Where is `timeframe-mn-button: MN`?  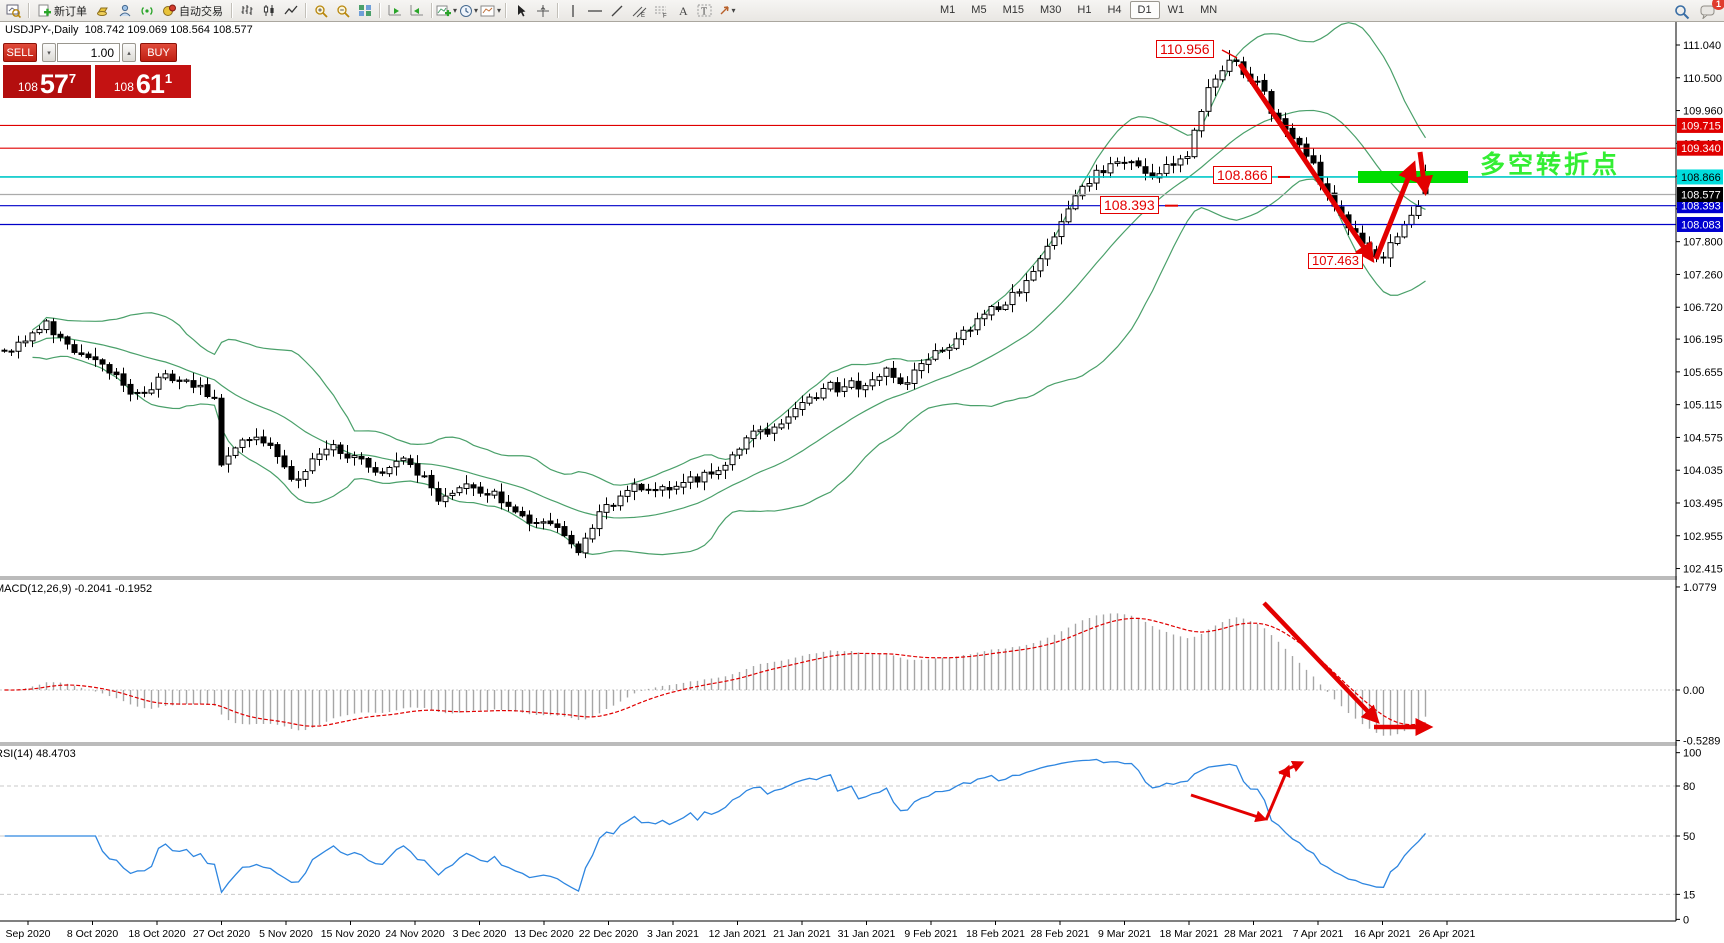
timeframe-mn-button: MN is located at coordinates (1209, 10).